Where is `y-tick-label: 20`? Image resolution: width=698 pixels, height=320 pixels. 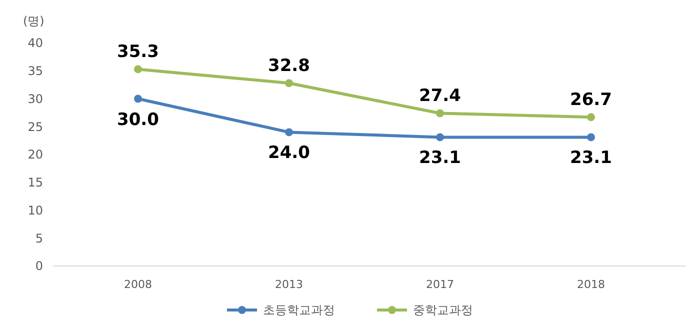 y-tick-label: 20 is located at coordinates (35, 155).